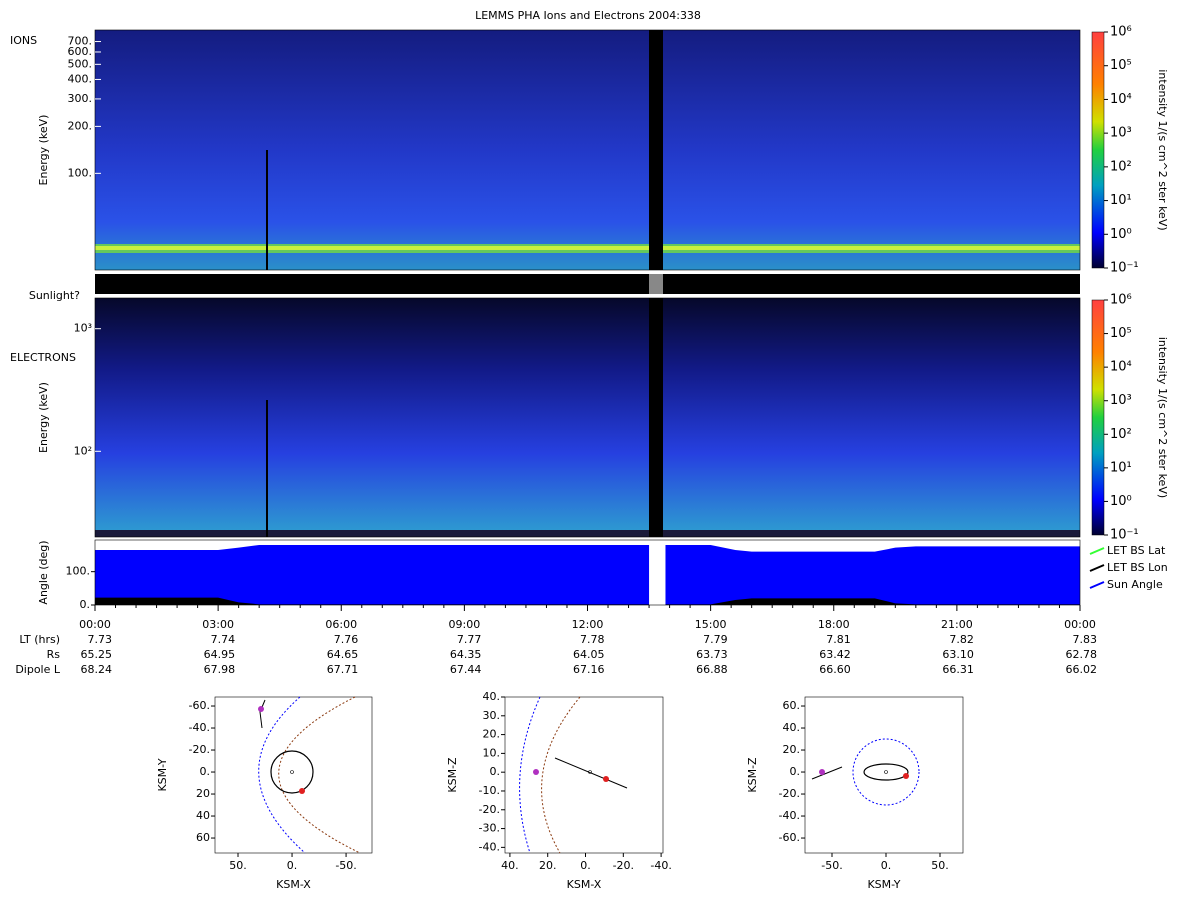  Describe the element at coordinates (492, 715) in the screenshot. I see `y-tick-label: 30.` at that location.